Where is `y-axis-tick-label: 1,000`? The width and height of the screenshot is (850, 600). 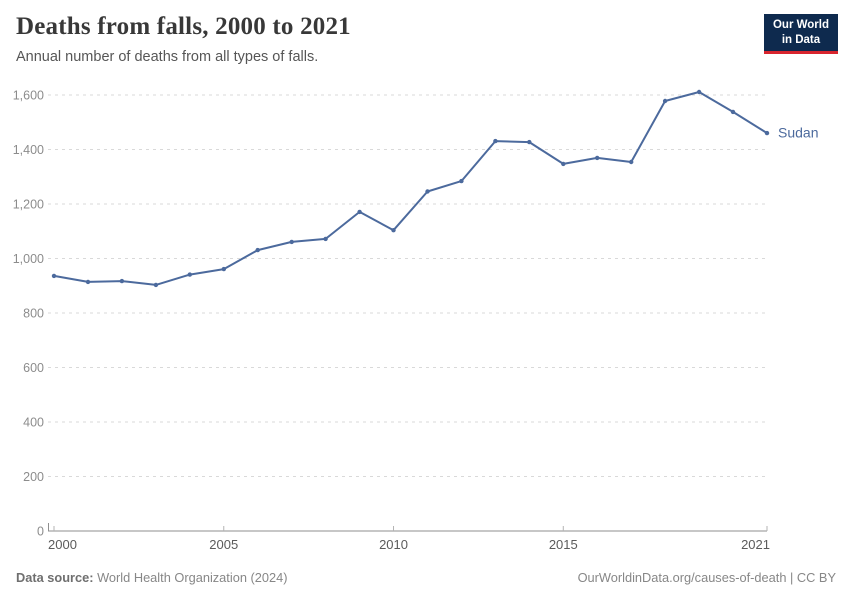 y-axis-tick-label: 1,000 is located at coordinates (28, 259).